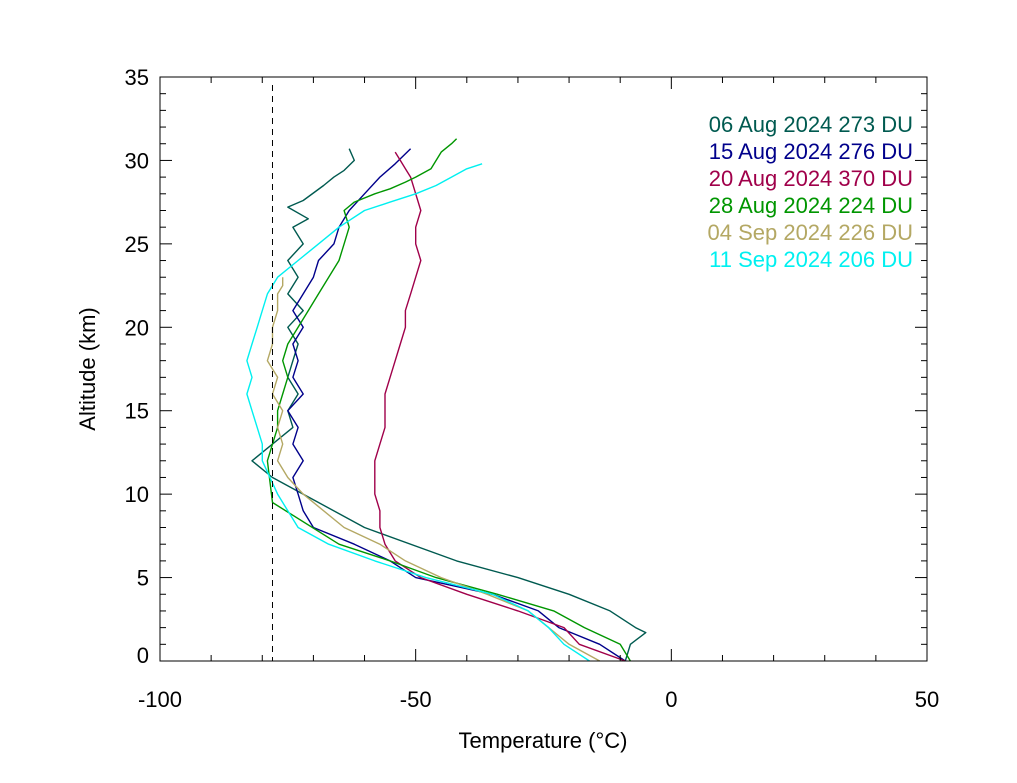 The width and height of the screenshot is (1017, 783). What do you see at coordinates (137, 327) in the screenshot?
I see `y-tick-label: 20` at bounding box center [137, 327].